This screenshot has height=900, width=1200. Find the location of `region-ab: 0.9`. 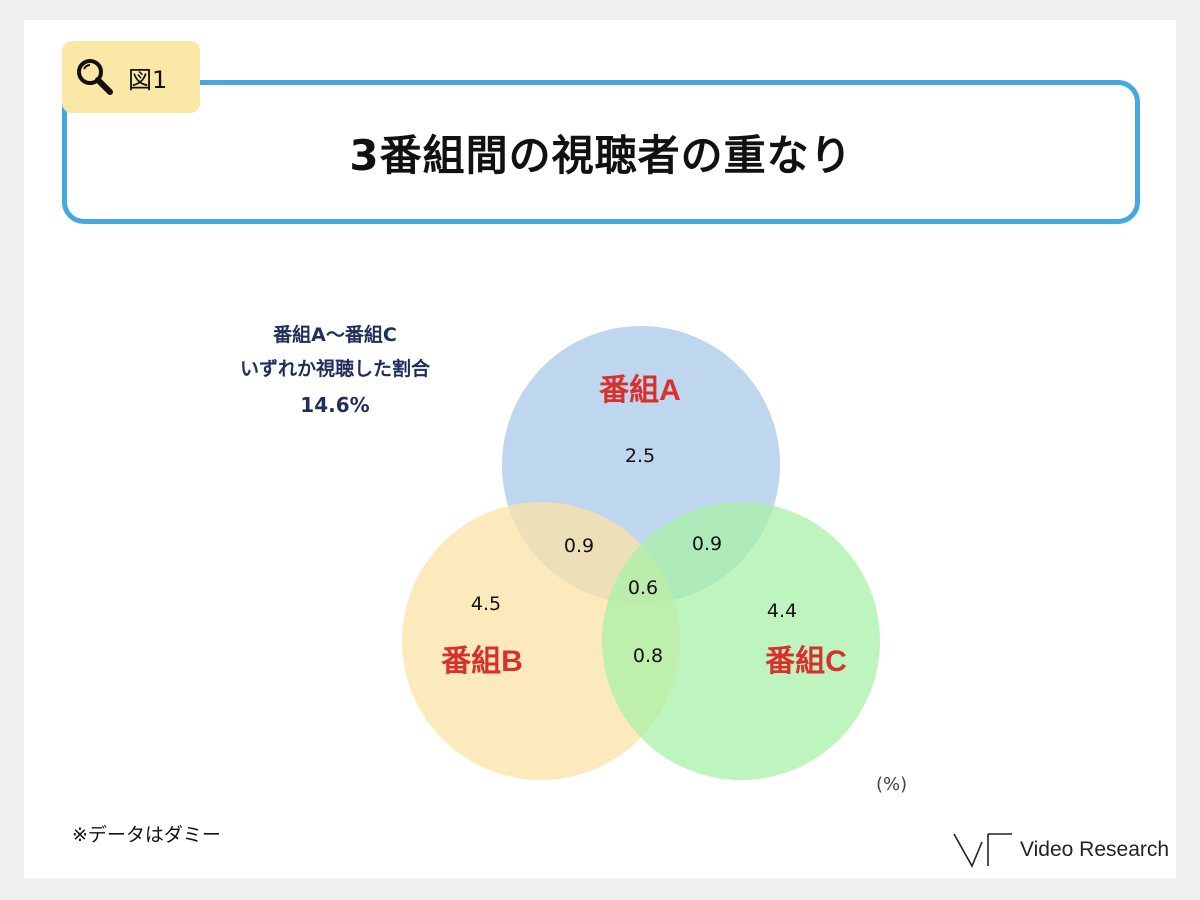

region-ab: 0.9 is located at coordinates (579, 546).